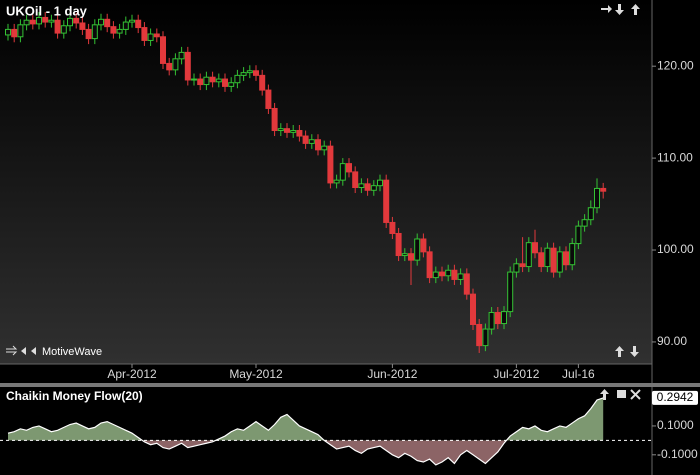  What do you see at coordinates (675, 425) in the screenshot?
I see `y-tick-label: 0.1000` at bounding box center [675, 425].